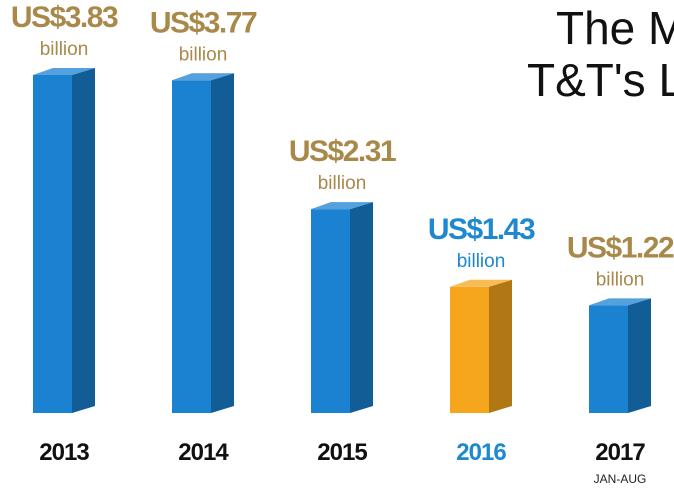  Describe the element at coordinates (620, 479) in the screenshot. I see `x-tick-note: JAN-AUG` at that location.